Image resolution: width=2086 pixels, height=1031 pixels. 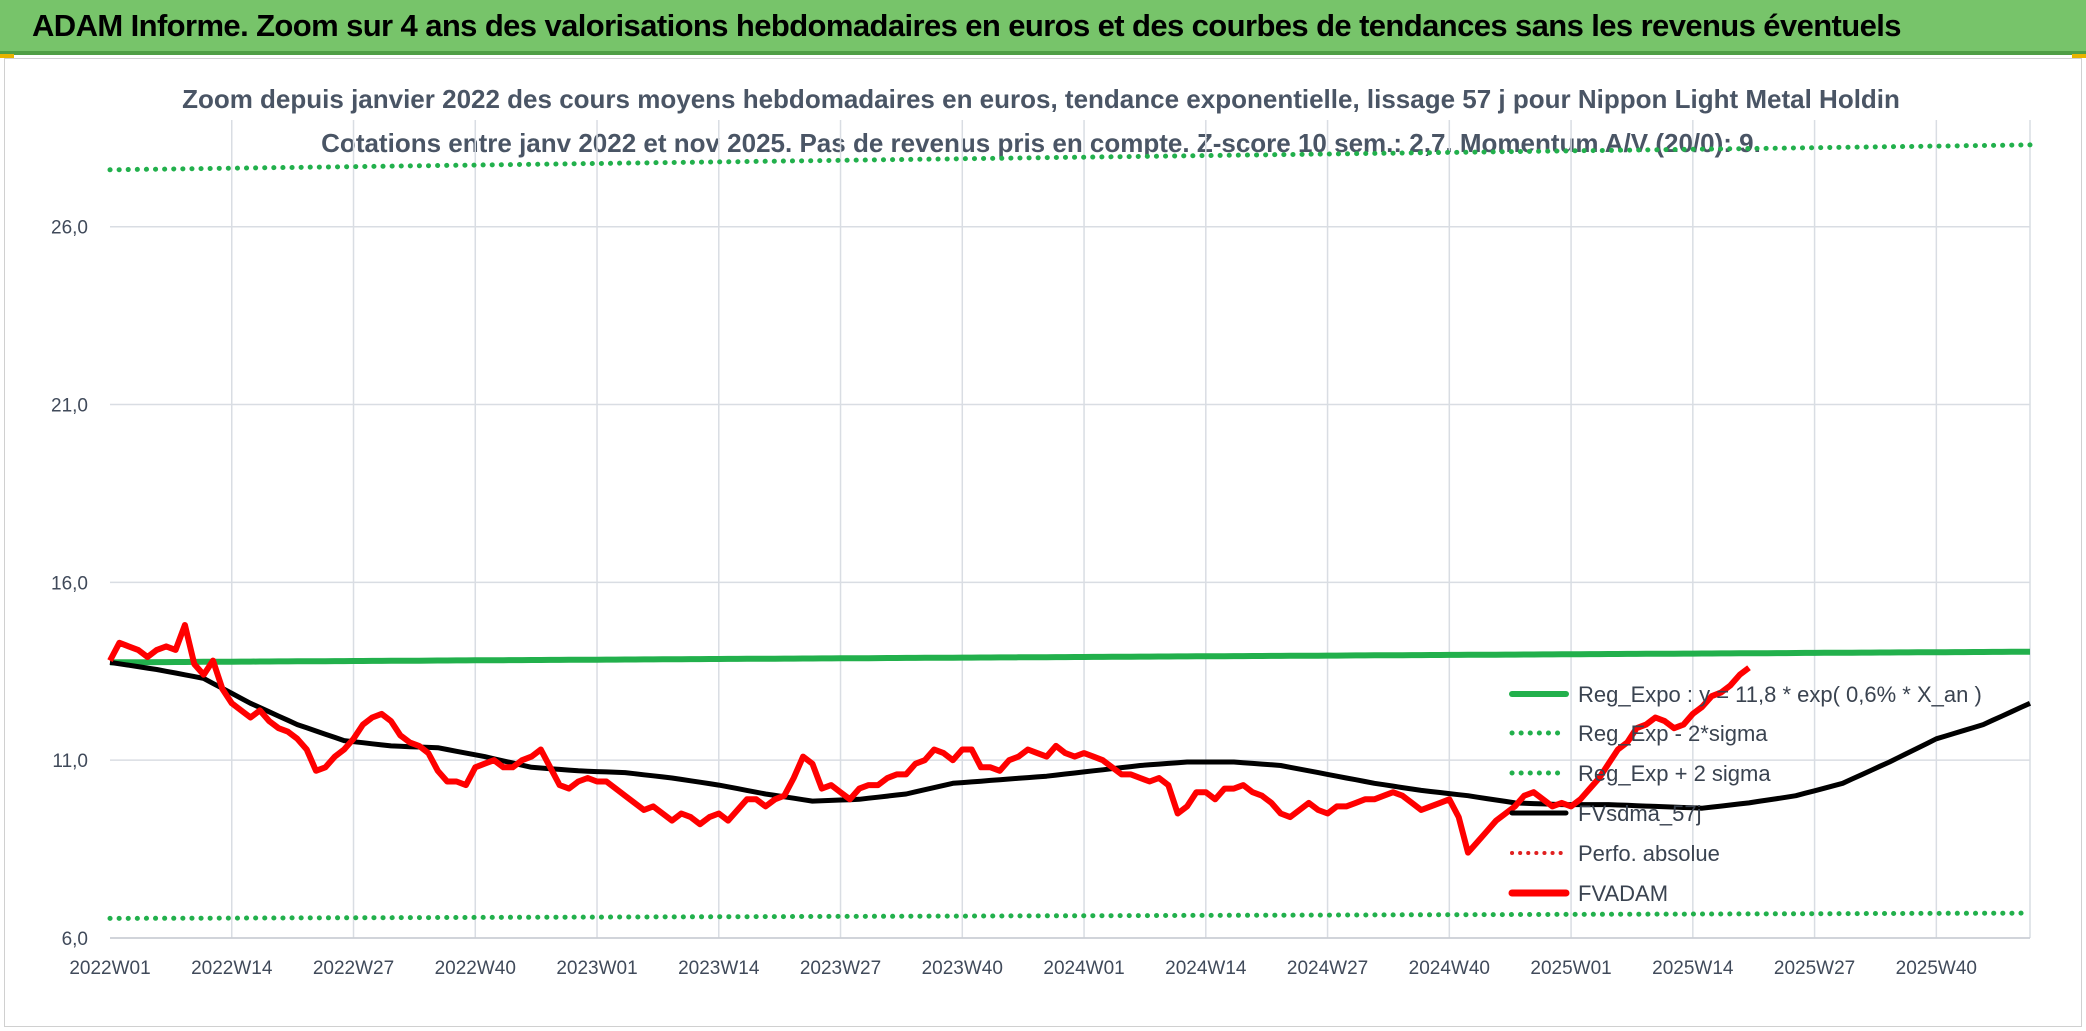 I want to click on x-tick-label: 2023W01, so click(x=596, y=968).